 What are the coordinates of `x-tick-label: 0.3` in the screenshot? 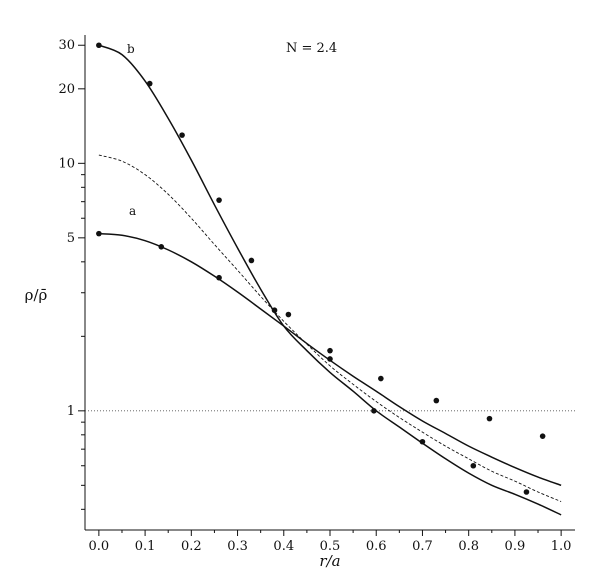 It's located at (237, 546).